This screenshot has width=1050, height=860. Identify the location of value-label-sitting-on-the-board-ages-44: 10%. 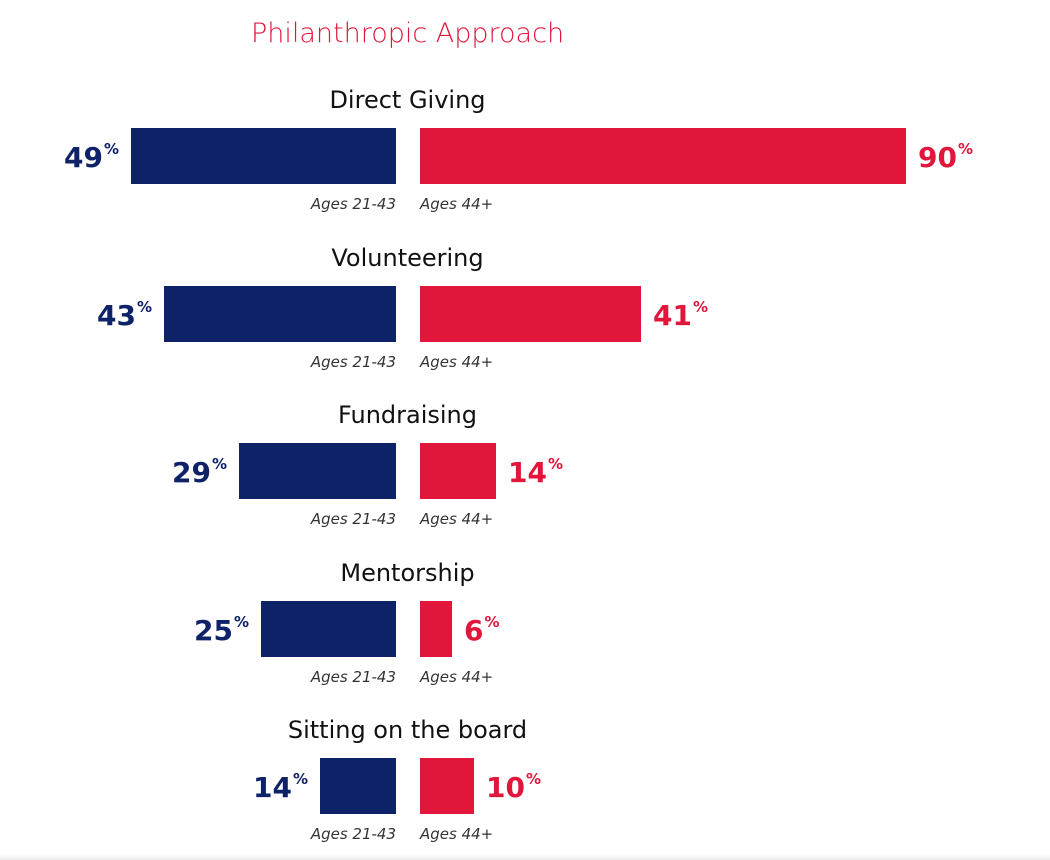
(513, 787).